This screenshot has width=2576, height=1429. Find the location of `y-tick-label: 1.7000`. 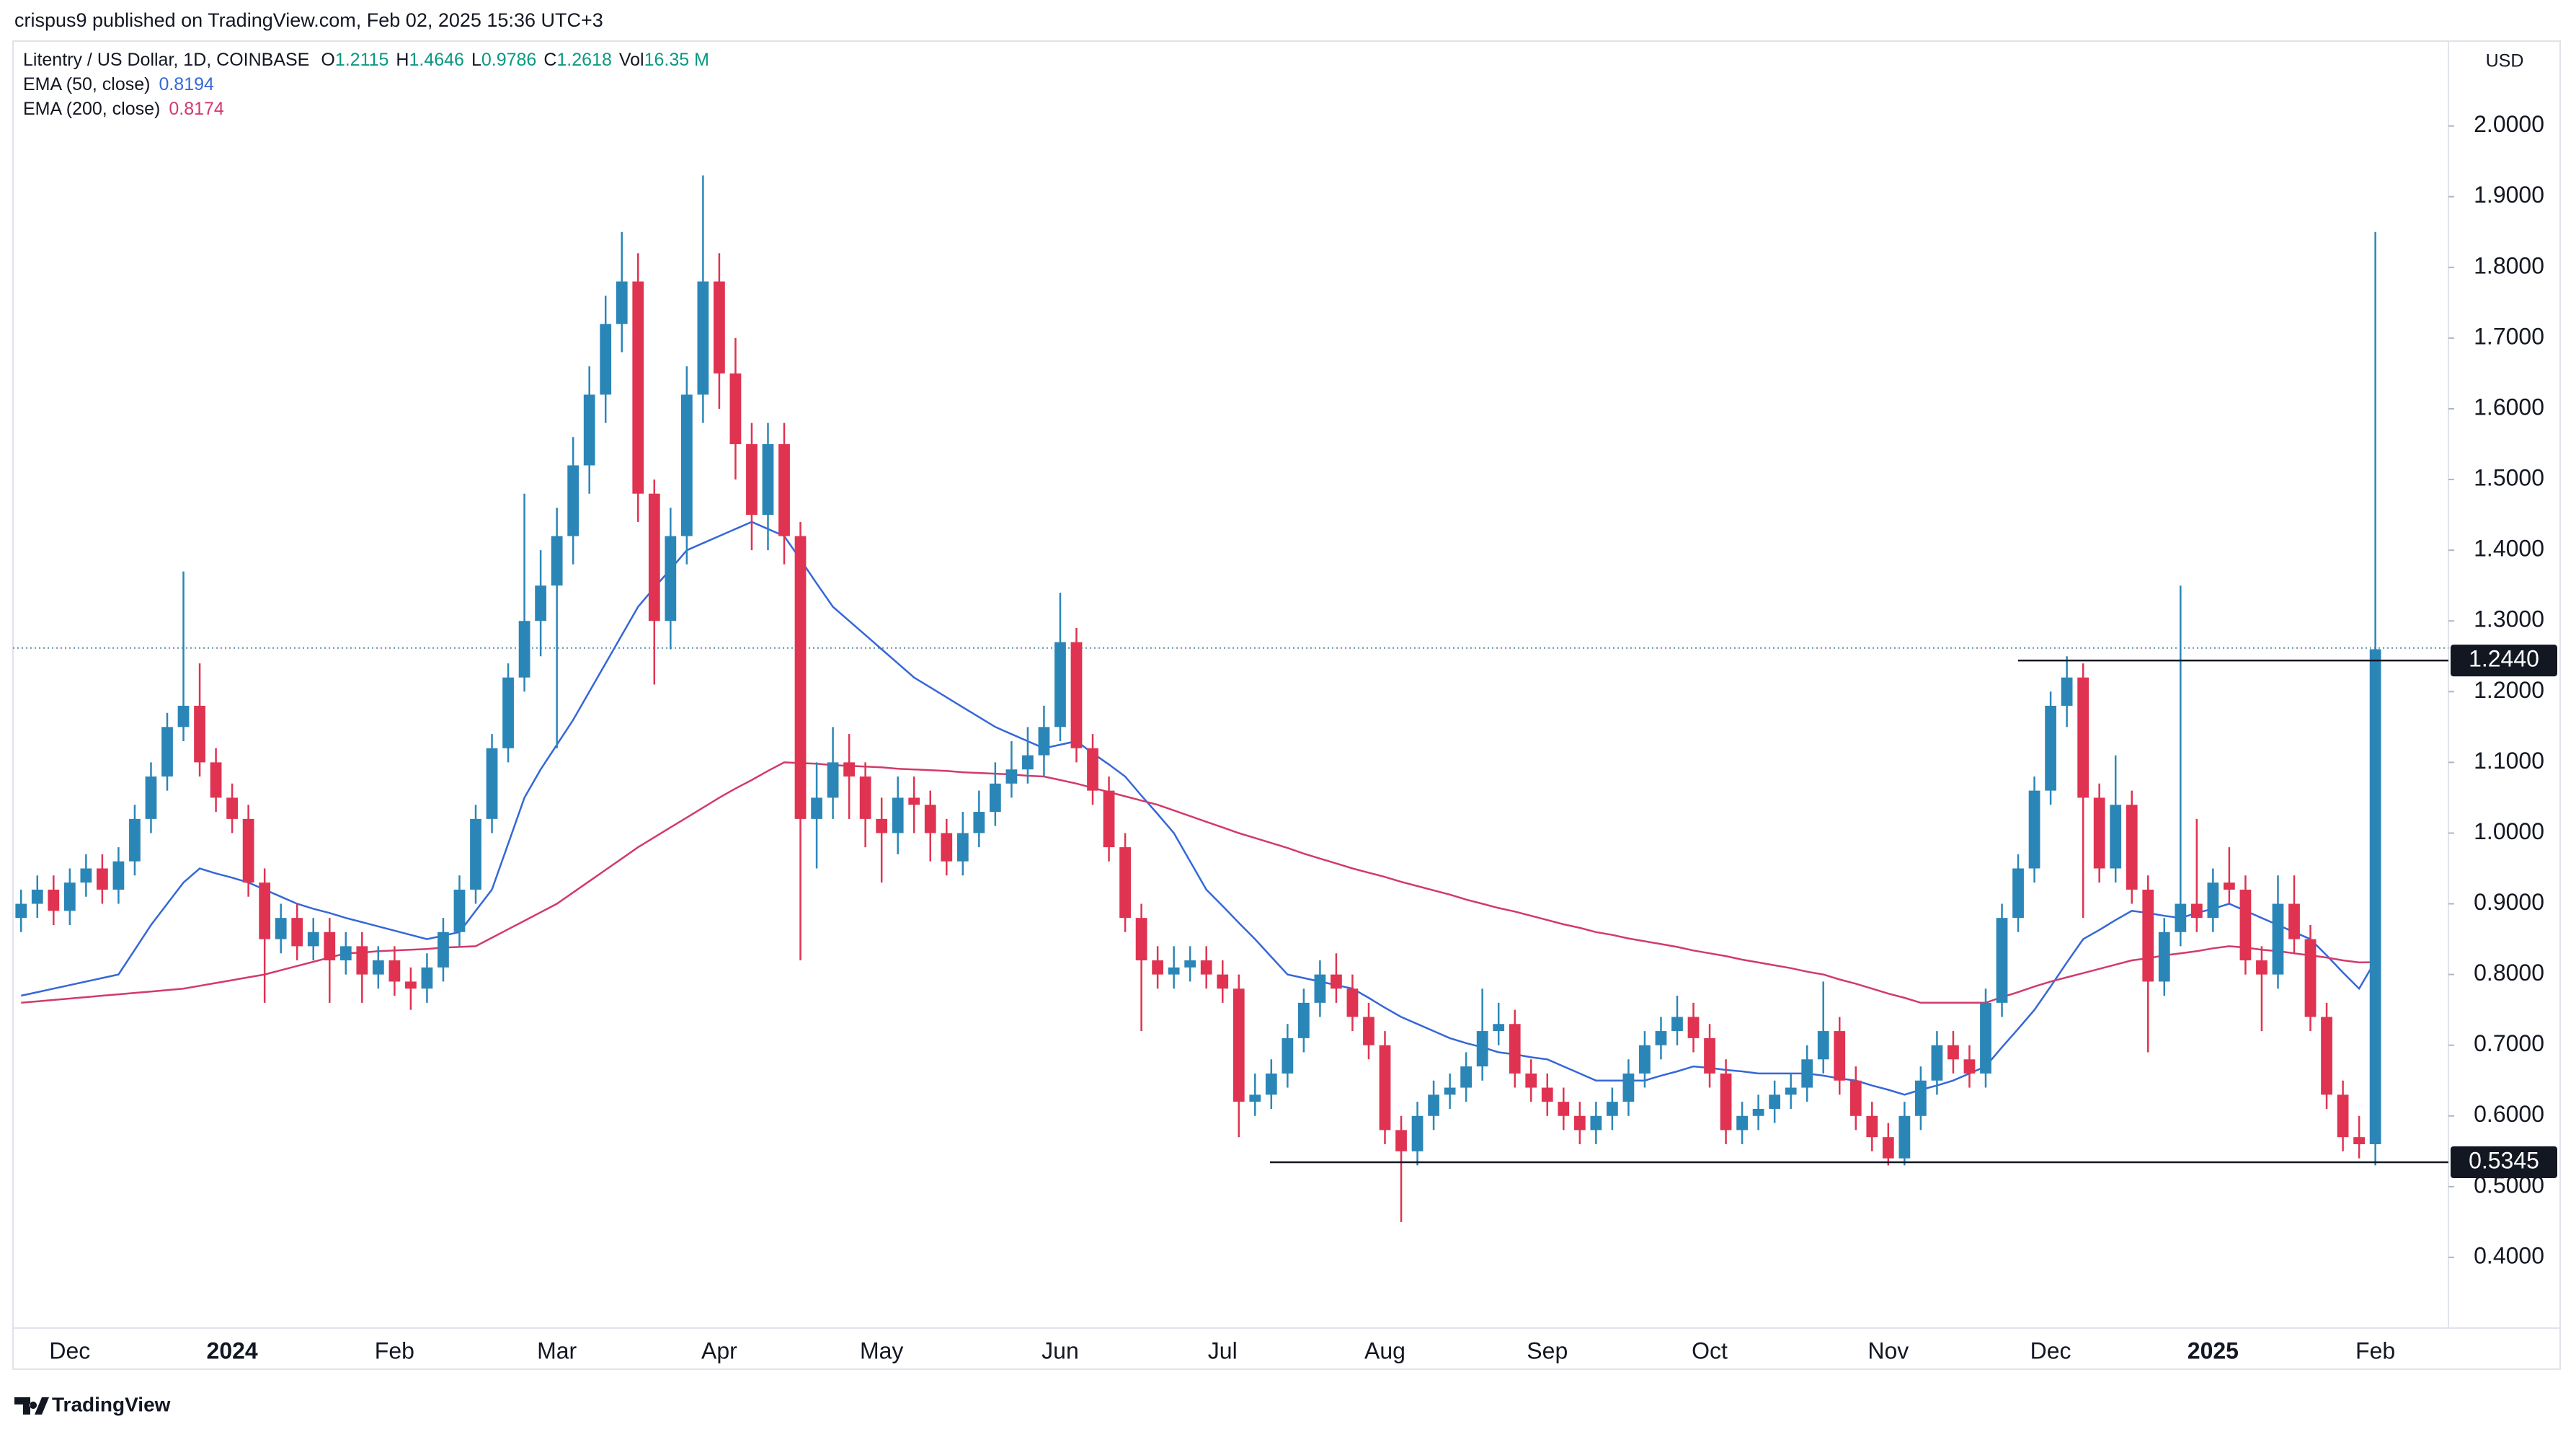

y-tick-label: 1.7000 is located at coordinates (2509, 336).